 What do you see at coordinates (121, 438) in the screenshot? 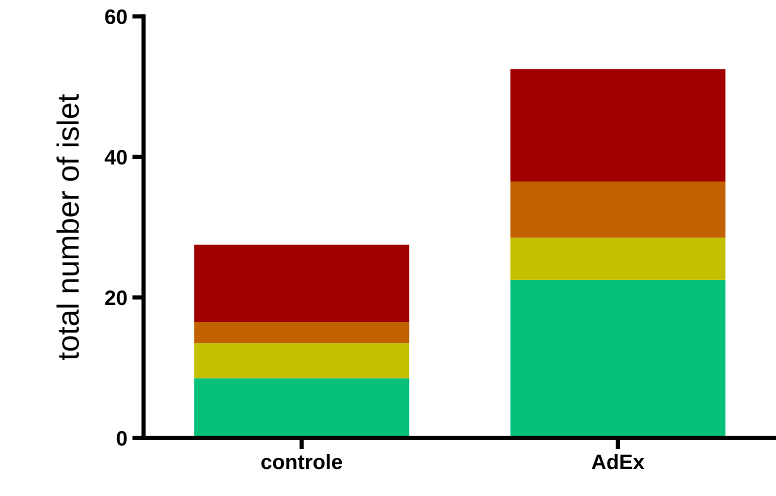
I see `y-tick-label: 0` at bounding box center [121, 438].